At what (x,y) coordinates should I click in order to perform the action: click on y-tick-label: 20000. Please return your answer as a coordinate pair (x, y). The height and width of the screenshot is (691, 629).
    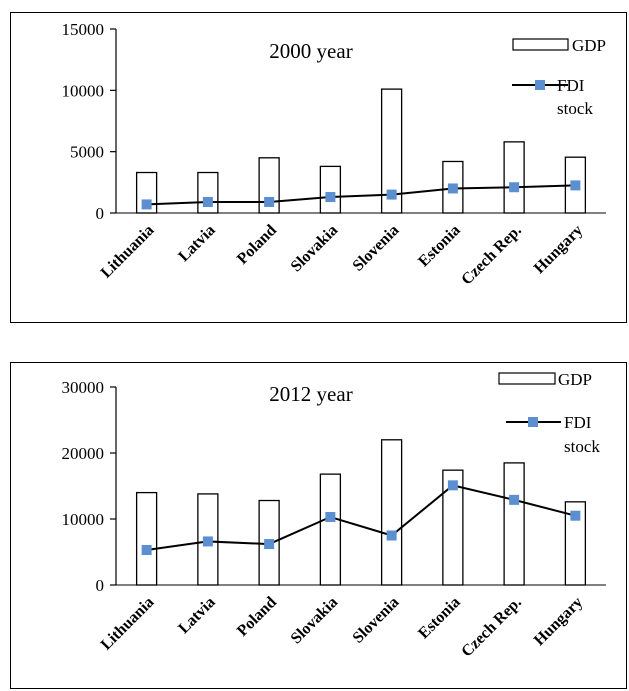
    Looking at the image, I should click on (83, 453).